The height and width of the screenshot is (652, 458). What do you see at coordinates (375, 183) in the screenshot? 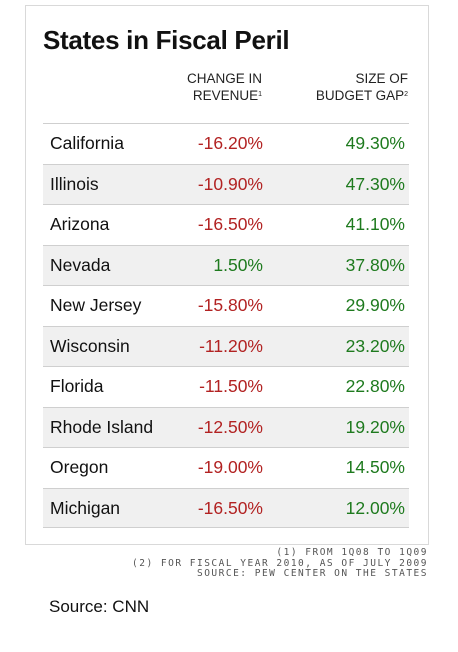
I see `budget-gap-value: 47.30%` at bounding box center [375, 183].